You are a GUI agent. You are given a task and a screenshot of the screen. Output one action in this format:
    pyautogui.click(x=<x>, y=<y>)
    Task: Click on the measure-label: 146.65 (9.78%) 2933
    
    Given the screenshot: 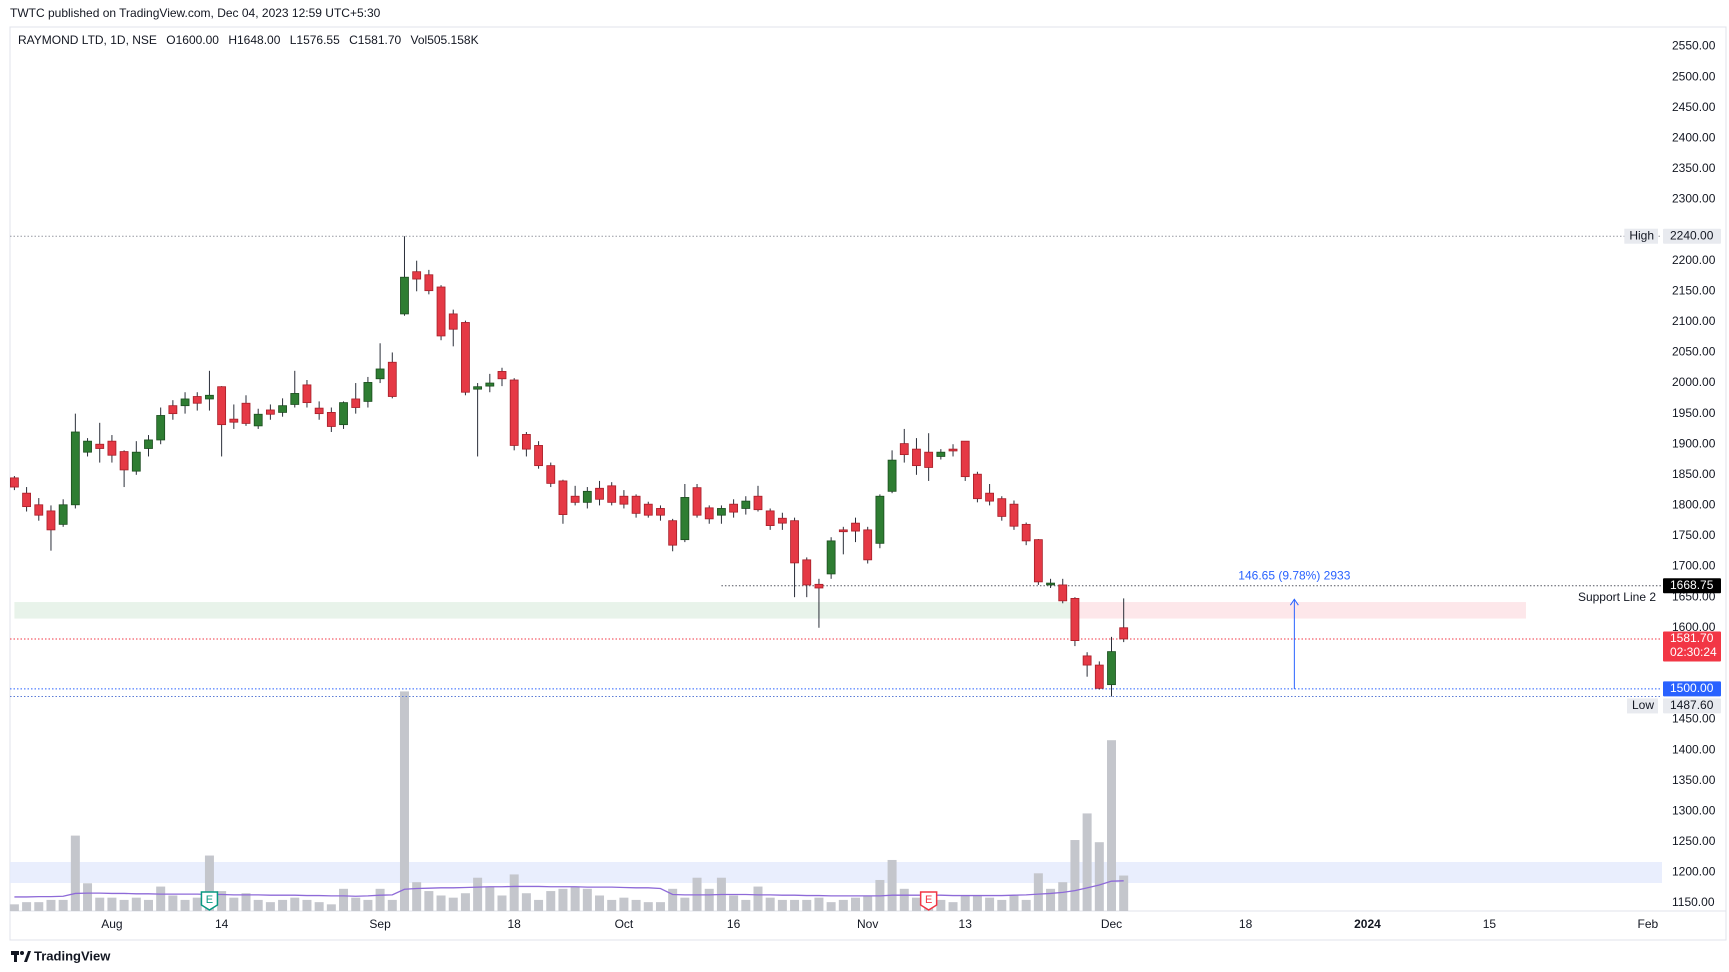 What is the action you would take?
    pyautogui.click(x=1294, y=575)
    